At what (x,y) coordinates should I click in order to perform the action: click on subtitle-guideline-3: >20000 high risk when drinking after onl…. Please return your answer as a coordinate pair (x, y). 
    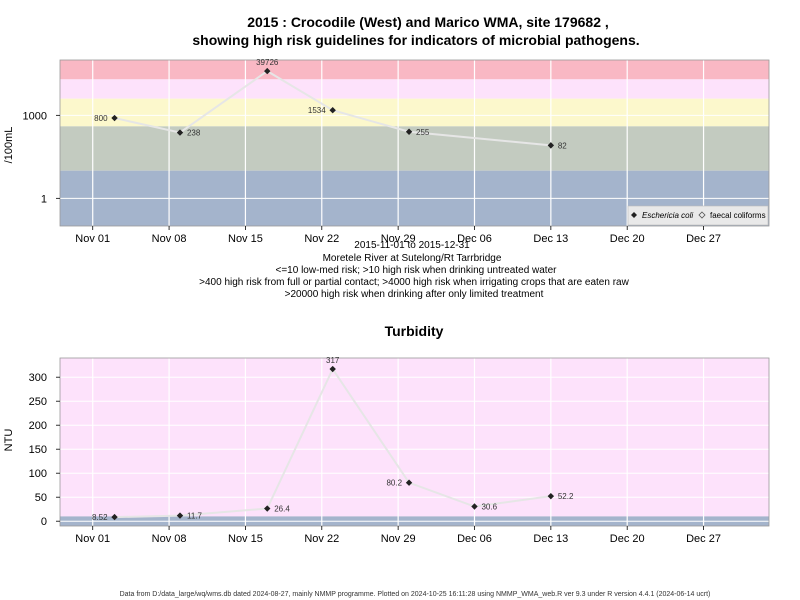
    Looking at the image, I should click on (414, 294).